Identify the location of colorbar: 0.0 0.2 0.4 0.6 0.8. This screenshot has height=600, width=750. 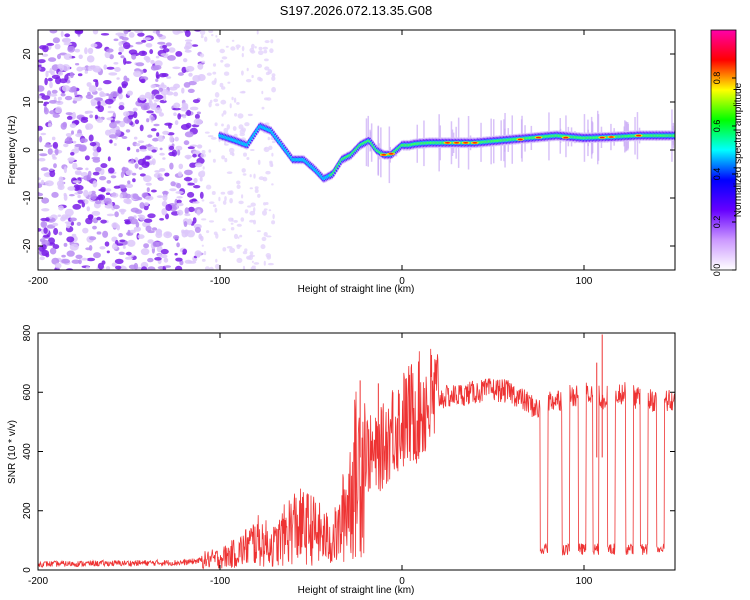
(723, 152).